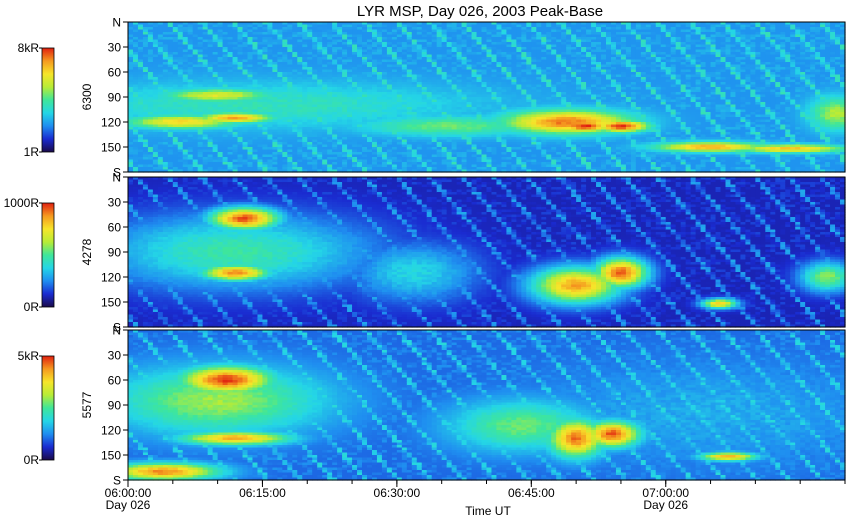 Image resolution: width=850 pixels, height=519 pixels. What do you see at coordinates (480, 11) in the screenshot?
I see `chart-title: LYR MSP, Day 026, 2003 Peak-Base` at bounding box center [480, 11].